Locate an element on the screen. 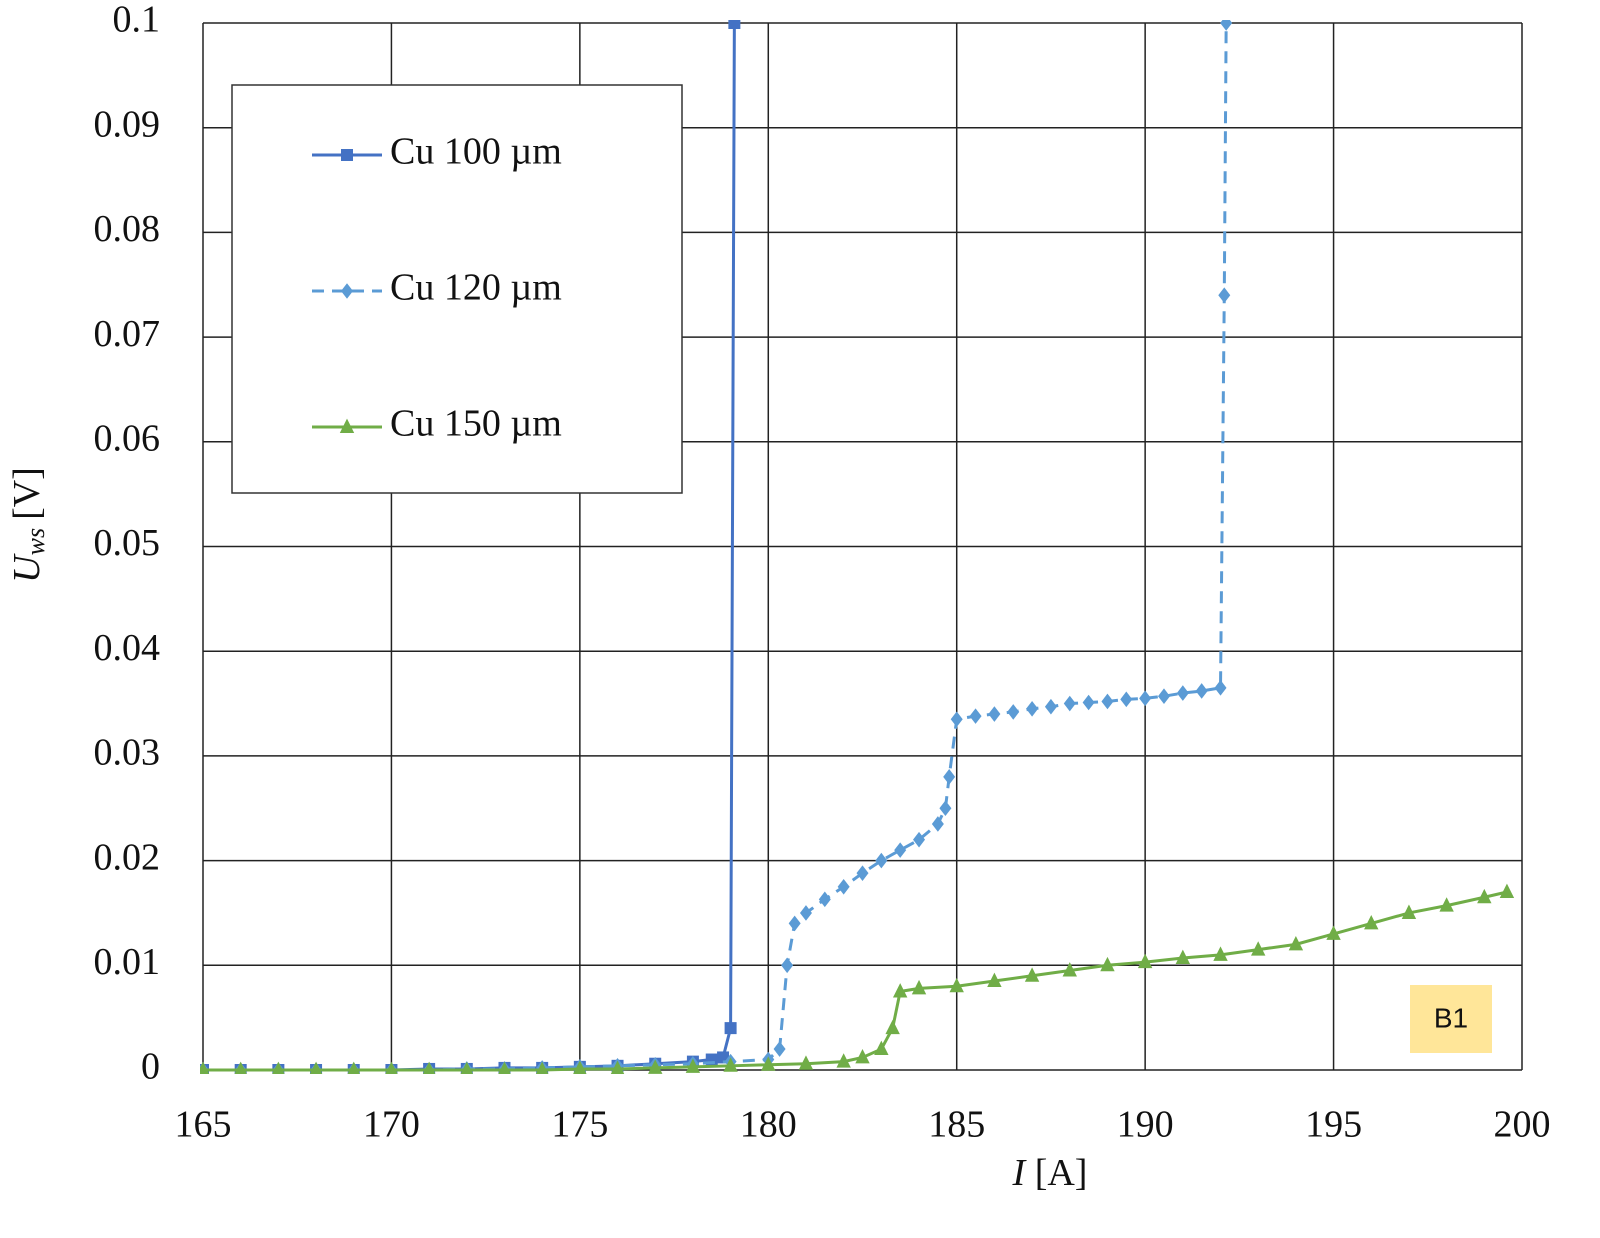  annotation: B1 is located at coordinates (1451, 1017).